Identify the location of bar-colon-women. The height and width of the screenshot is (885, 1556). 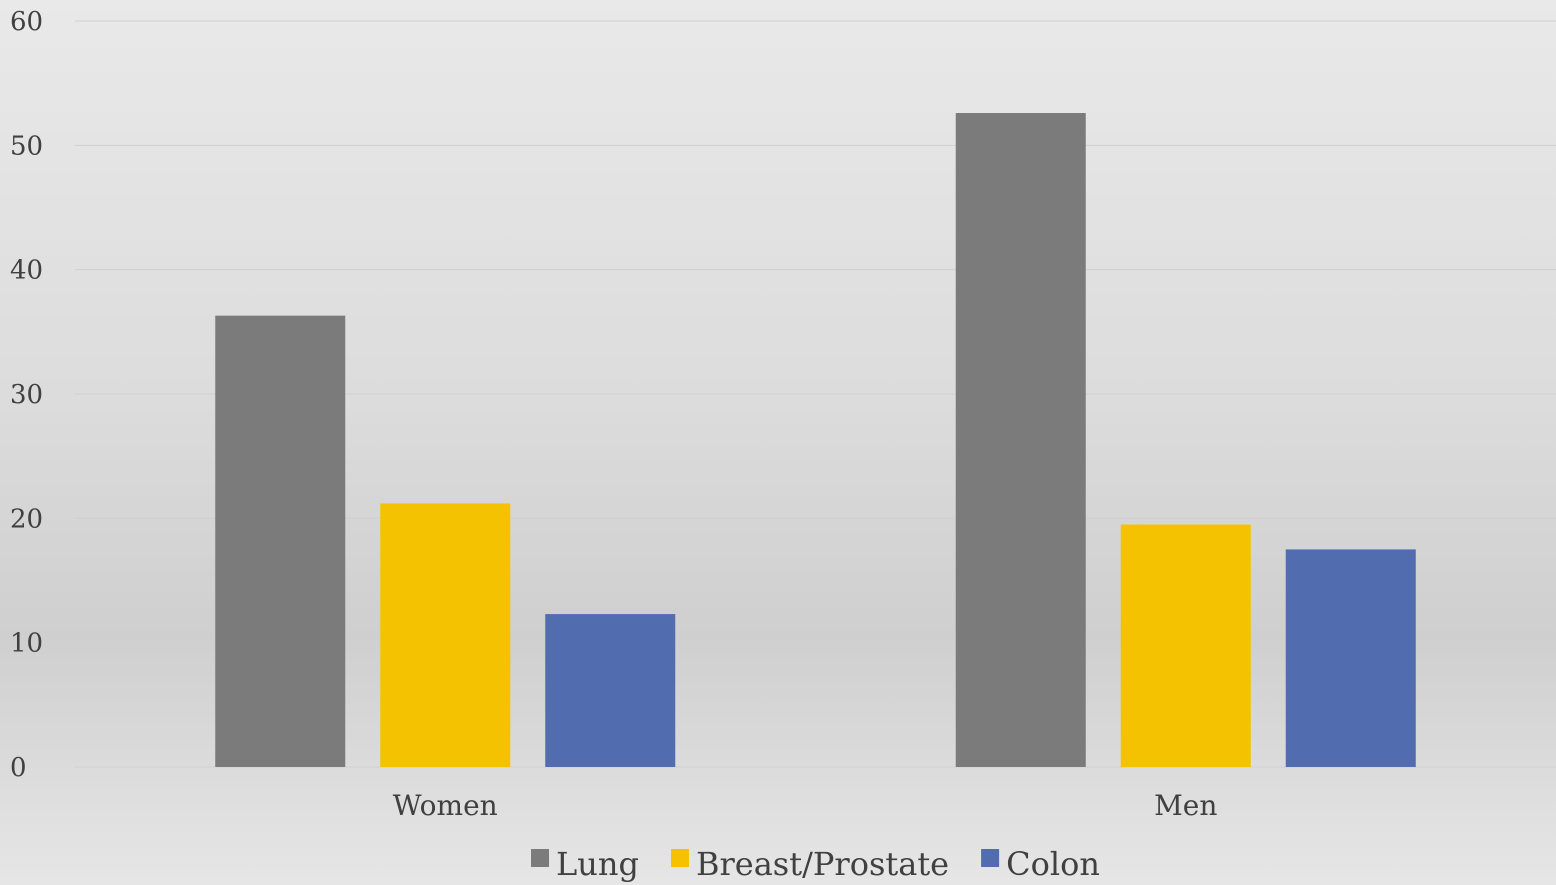
(610, 690).